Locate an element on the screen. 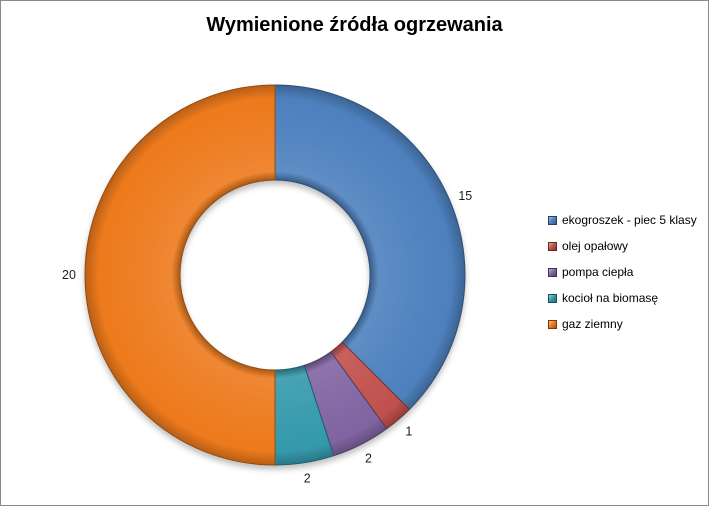 The image size is (709, 506). legend-item-ekogroszek-piec-5-klasy: ekogroszek - piec 5 klasy is located at coordinates (622, 220).